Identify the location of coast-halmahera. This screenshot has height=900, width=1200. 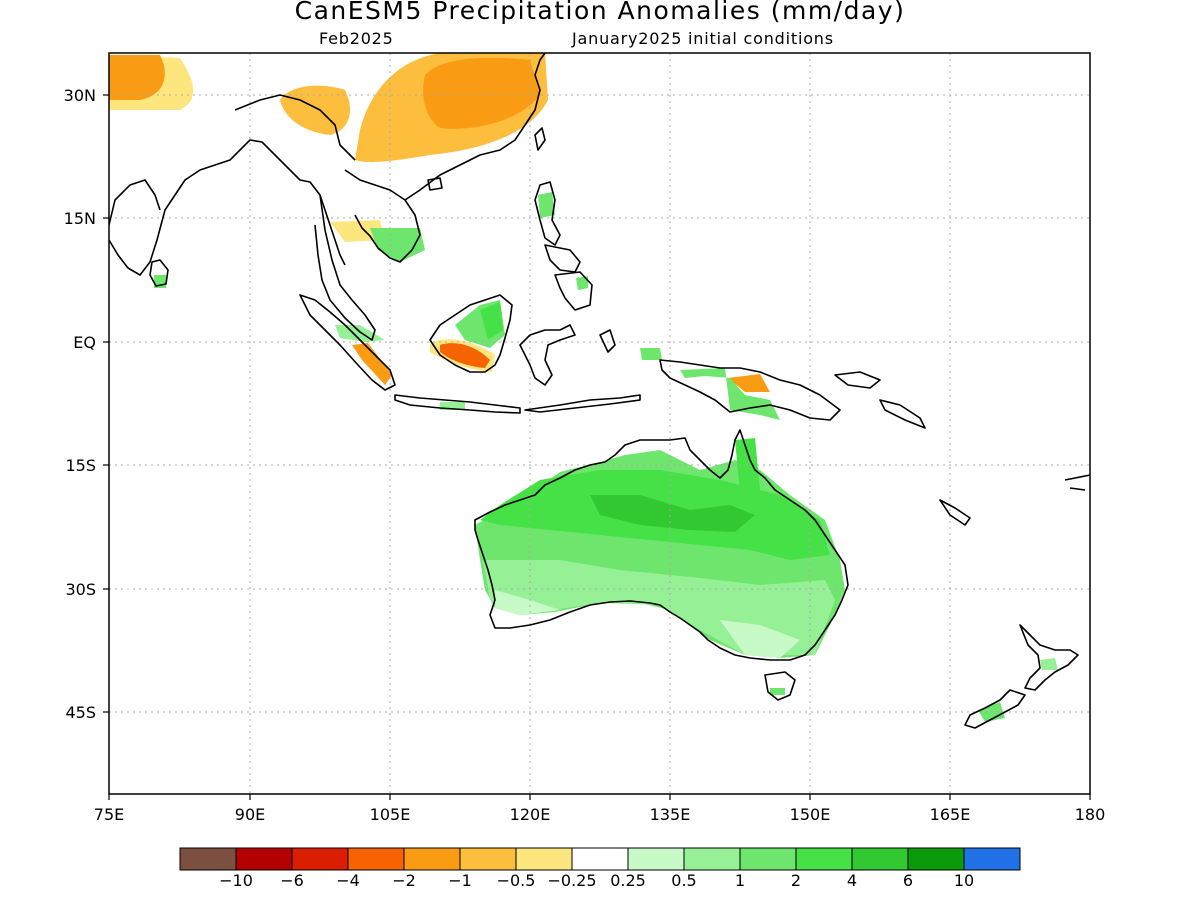
(607, 341).